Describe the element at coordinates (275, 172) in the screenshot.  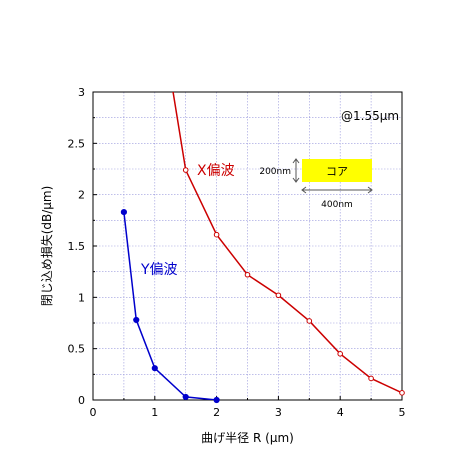
I see `height-label: 200nm` at that location.